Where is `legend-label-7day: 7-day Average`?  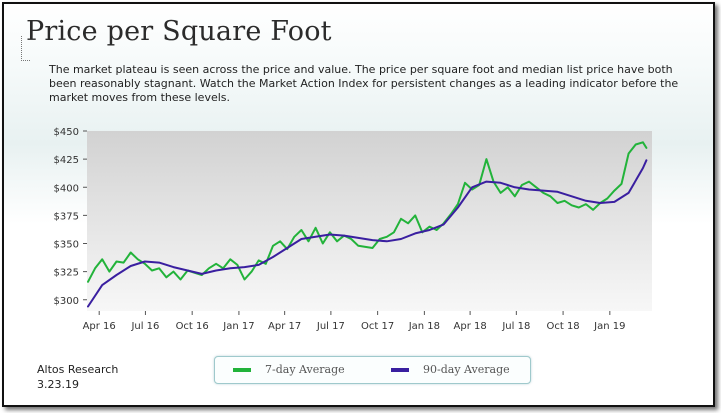
legend-label-7day: 7-day Average is located at coordinates (305, 369).